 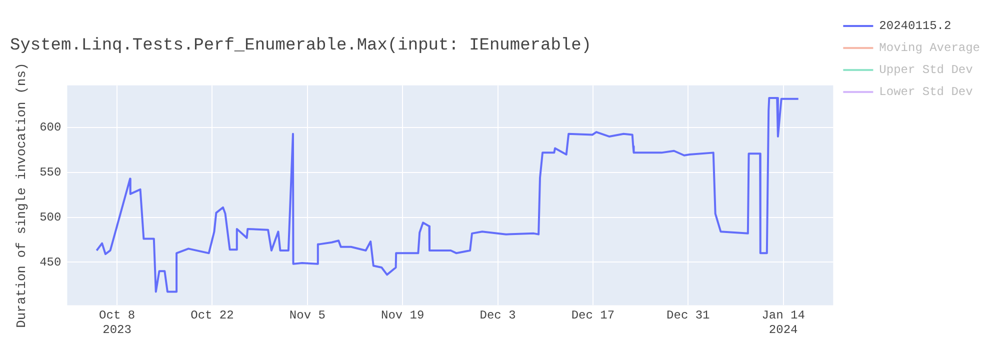 What do you see at coordinates (22, 195) in the screenshot?
I see `y-axis-title: Duration of single invocation (ns)` at bounding box center [22, 195].